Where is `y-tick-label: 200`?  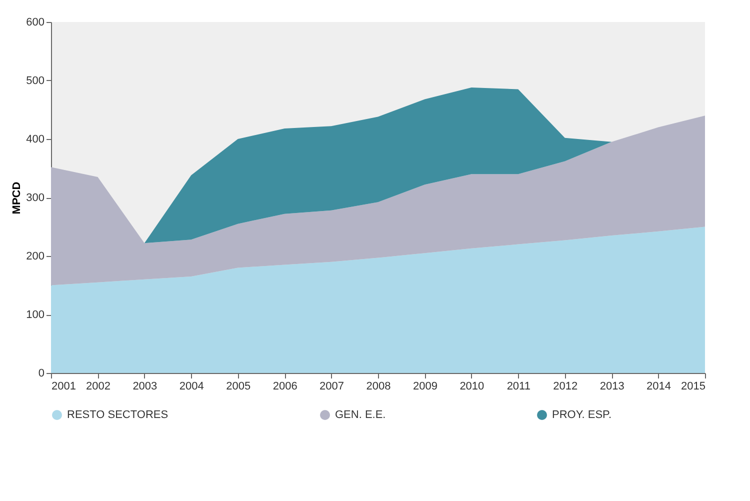 y-tick-label: 200 is located at coordinates (35, 256).